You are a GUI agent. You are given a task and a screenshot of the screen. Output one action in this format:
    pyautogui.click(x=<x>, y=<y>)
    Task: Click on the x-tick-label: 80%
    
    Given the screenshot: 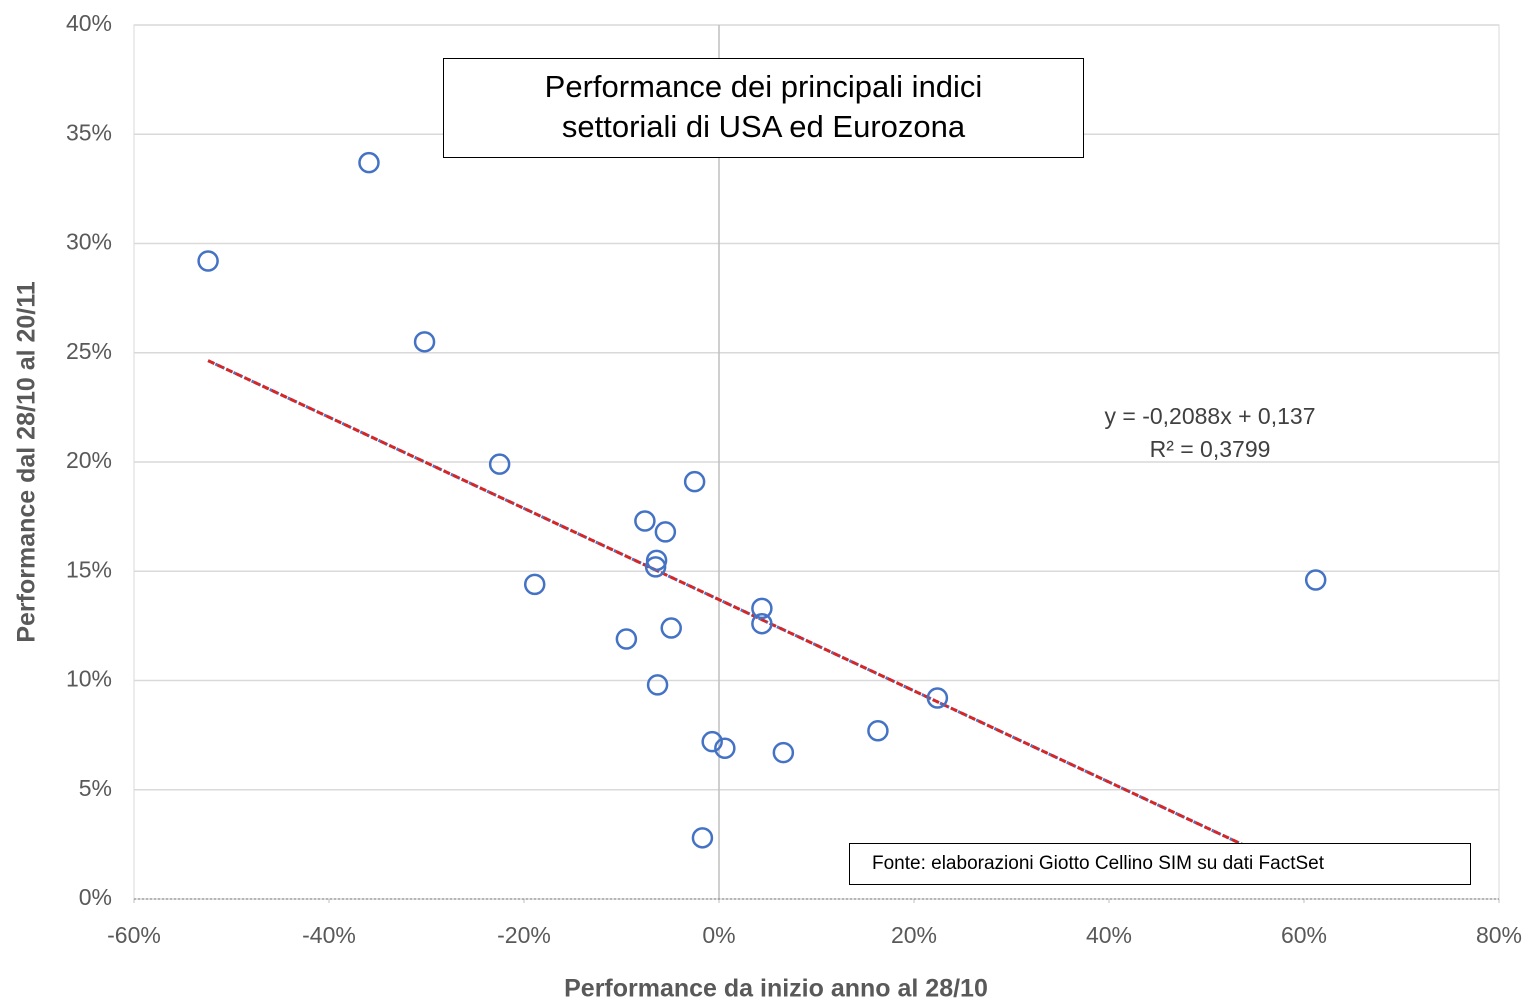 What is the action you would take?
    pyautogui.click(x=1499, y=935)
    